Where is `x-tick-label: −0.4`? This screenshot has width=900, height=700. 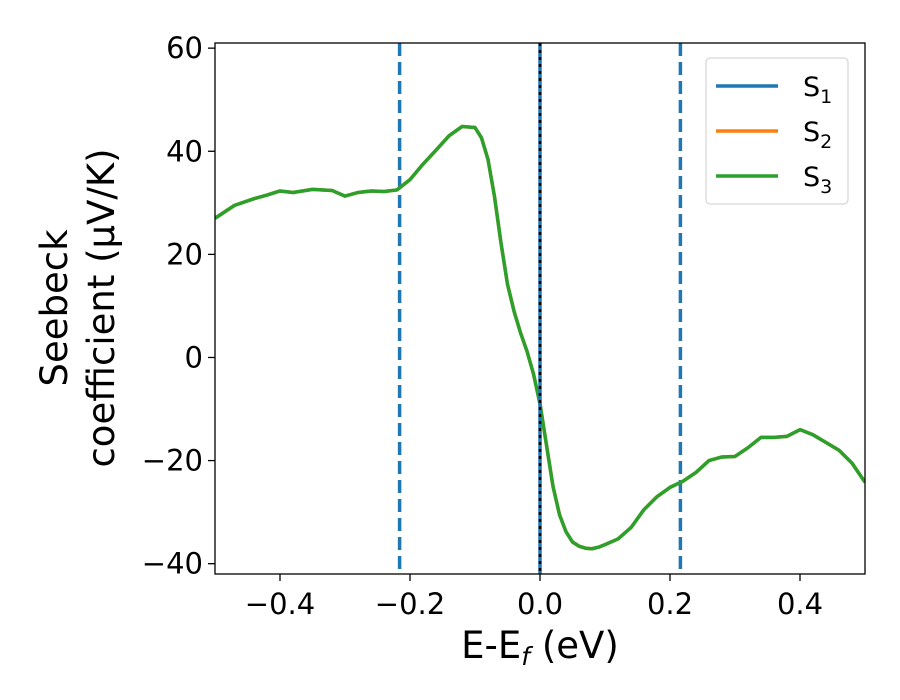
x-tick-label: −0.4 is located at coordinates (280, 604).